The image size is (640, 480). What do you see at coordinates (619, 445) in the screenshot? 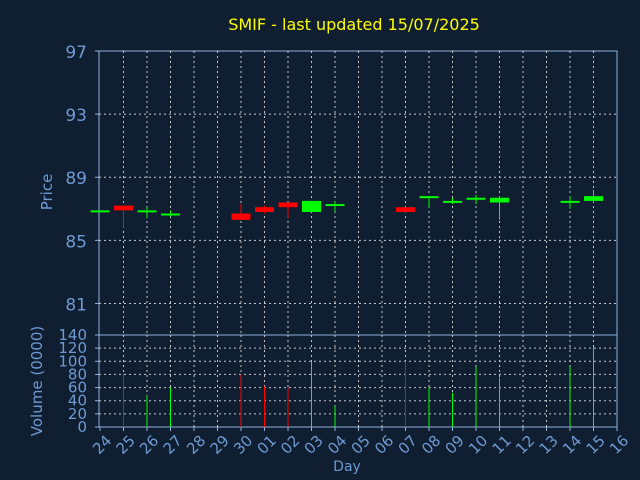
I see `x-tick-label: 16` at bounding box center [619, 445].